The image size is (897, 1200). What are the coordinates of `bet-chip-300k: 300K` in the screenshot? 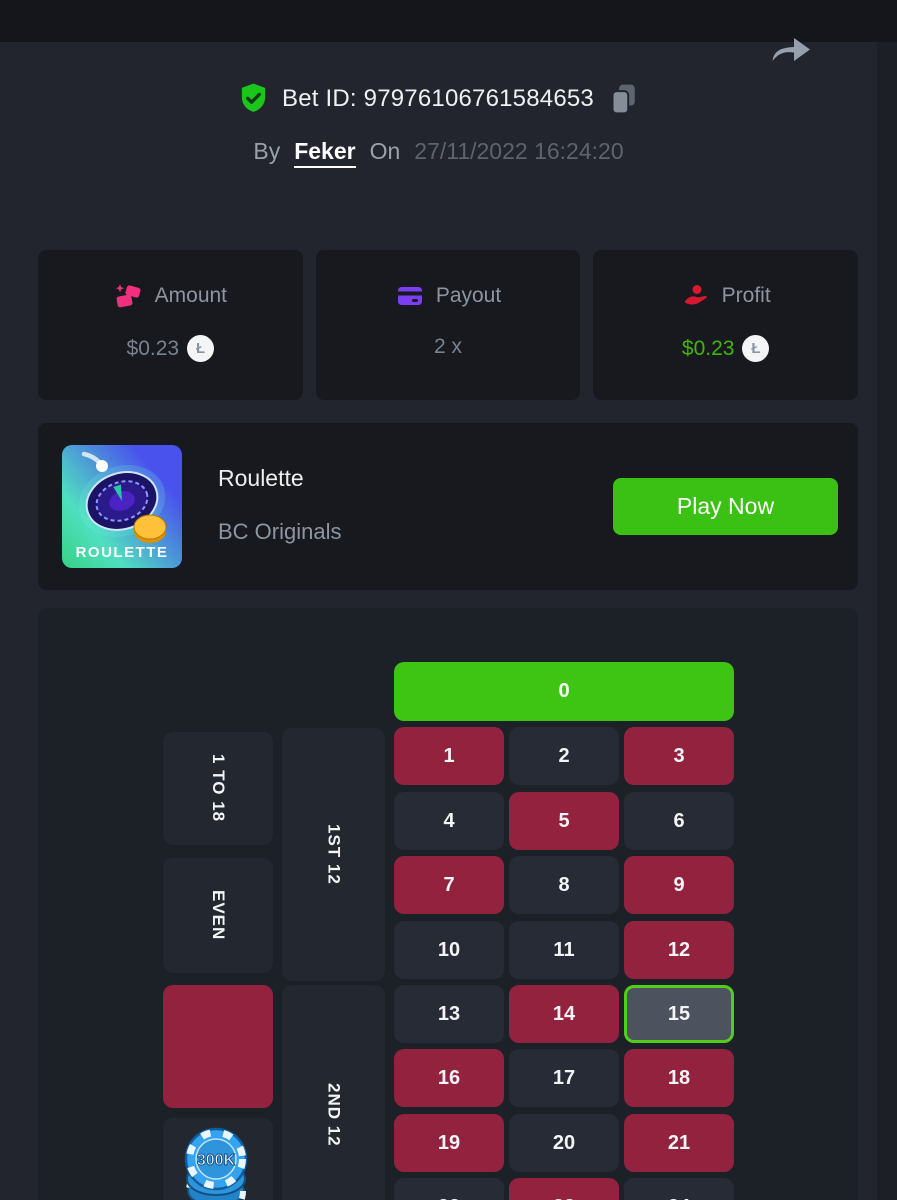 It's located at (216, 1161).